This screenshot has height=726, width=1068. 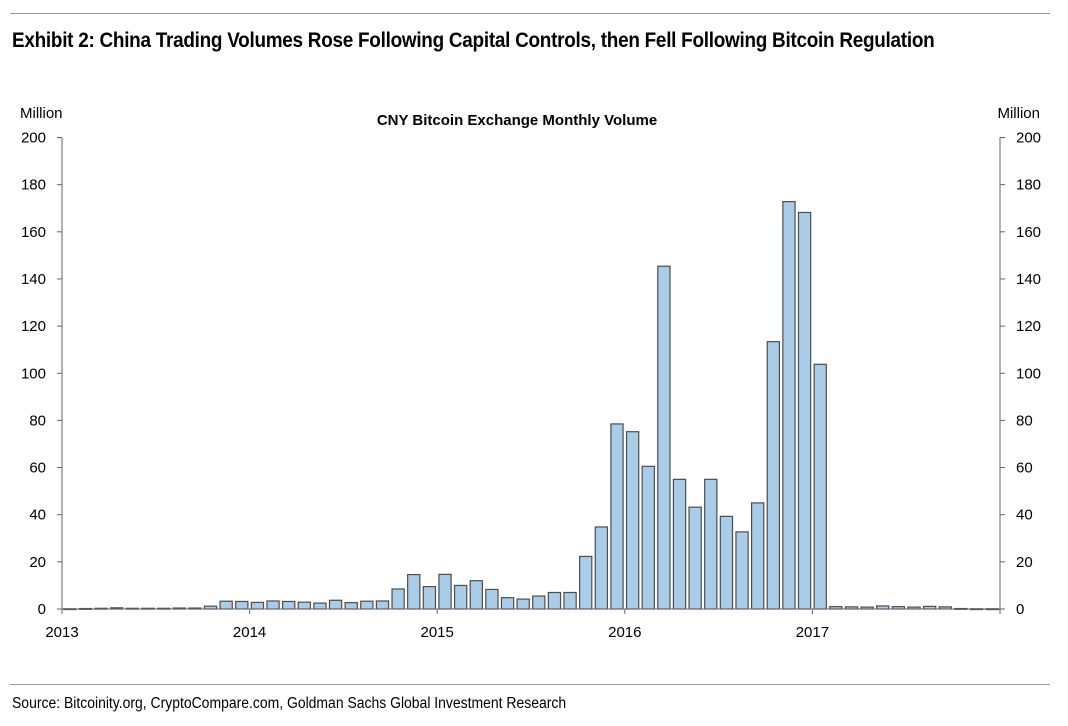 I want to click on right-axis-unit-label: Million, so click(x=1018, y=113).